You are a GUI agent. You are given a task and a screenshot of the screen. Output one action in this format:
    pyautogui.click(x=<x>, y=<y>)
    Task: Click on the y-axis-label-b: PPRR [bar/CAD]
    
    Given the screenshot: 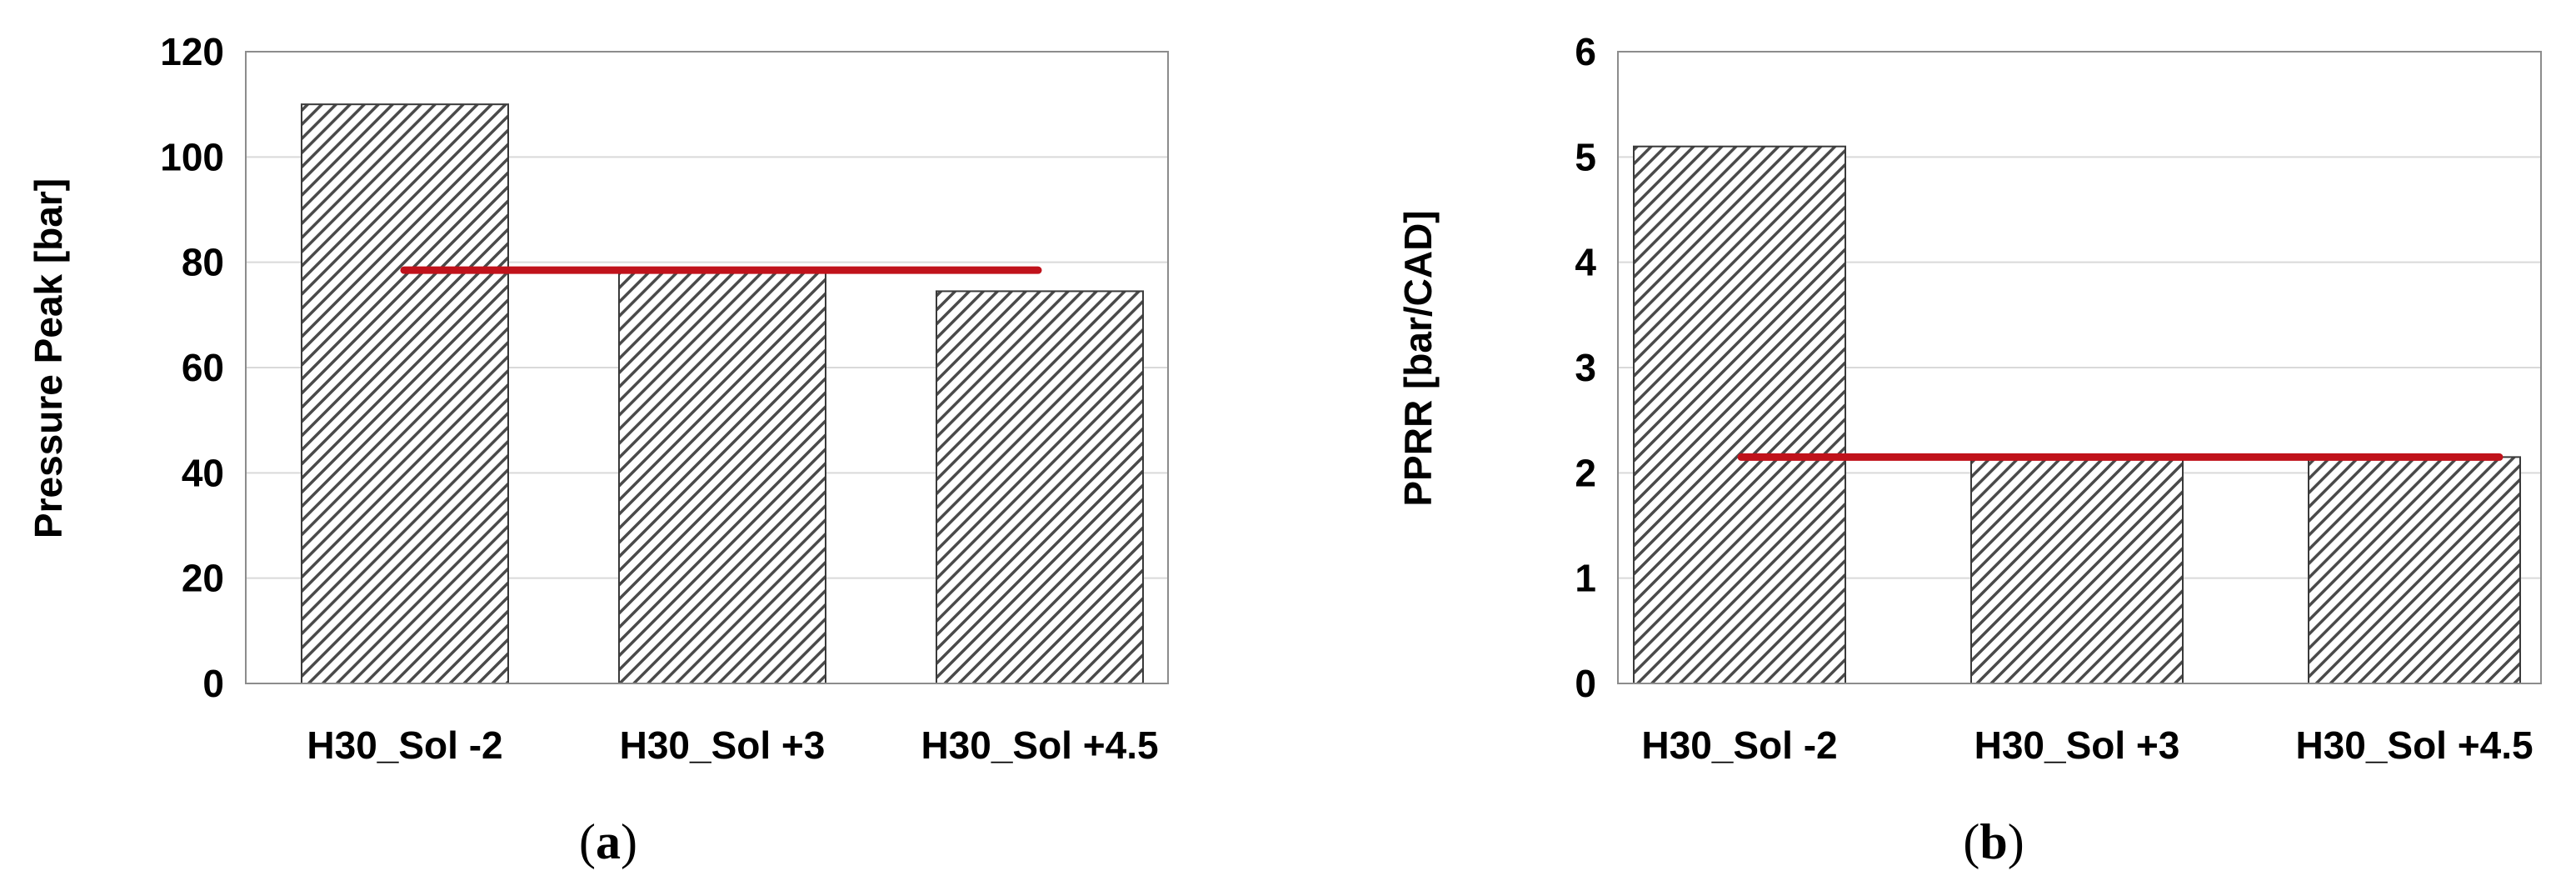 What is the action you would take?
    pyautogui.click(x=1418, y=358)
    